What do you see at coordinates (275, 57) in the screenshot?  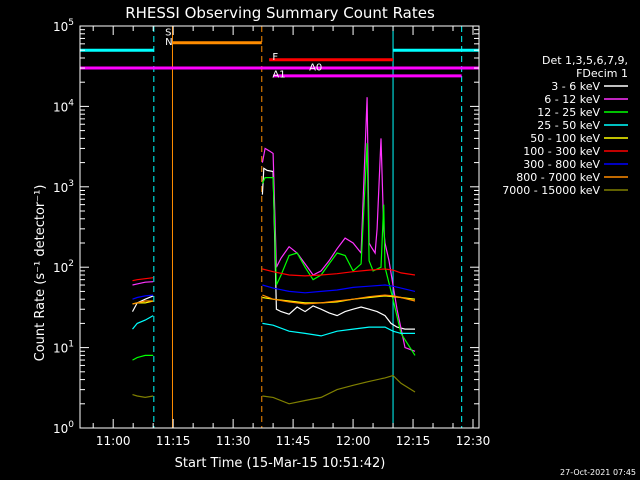 I see `flag-label-f: F` at bounding box center [275, 57].